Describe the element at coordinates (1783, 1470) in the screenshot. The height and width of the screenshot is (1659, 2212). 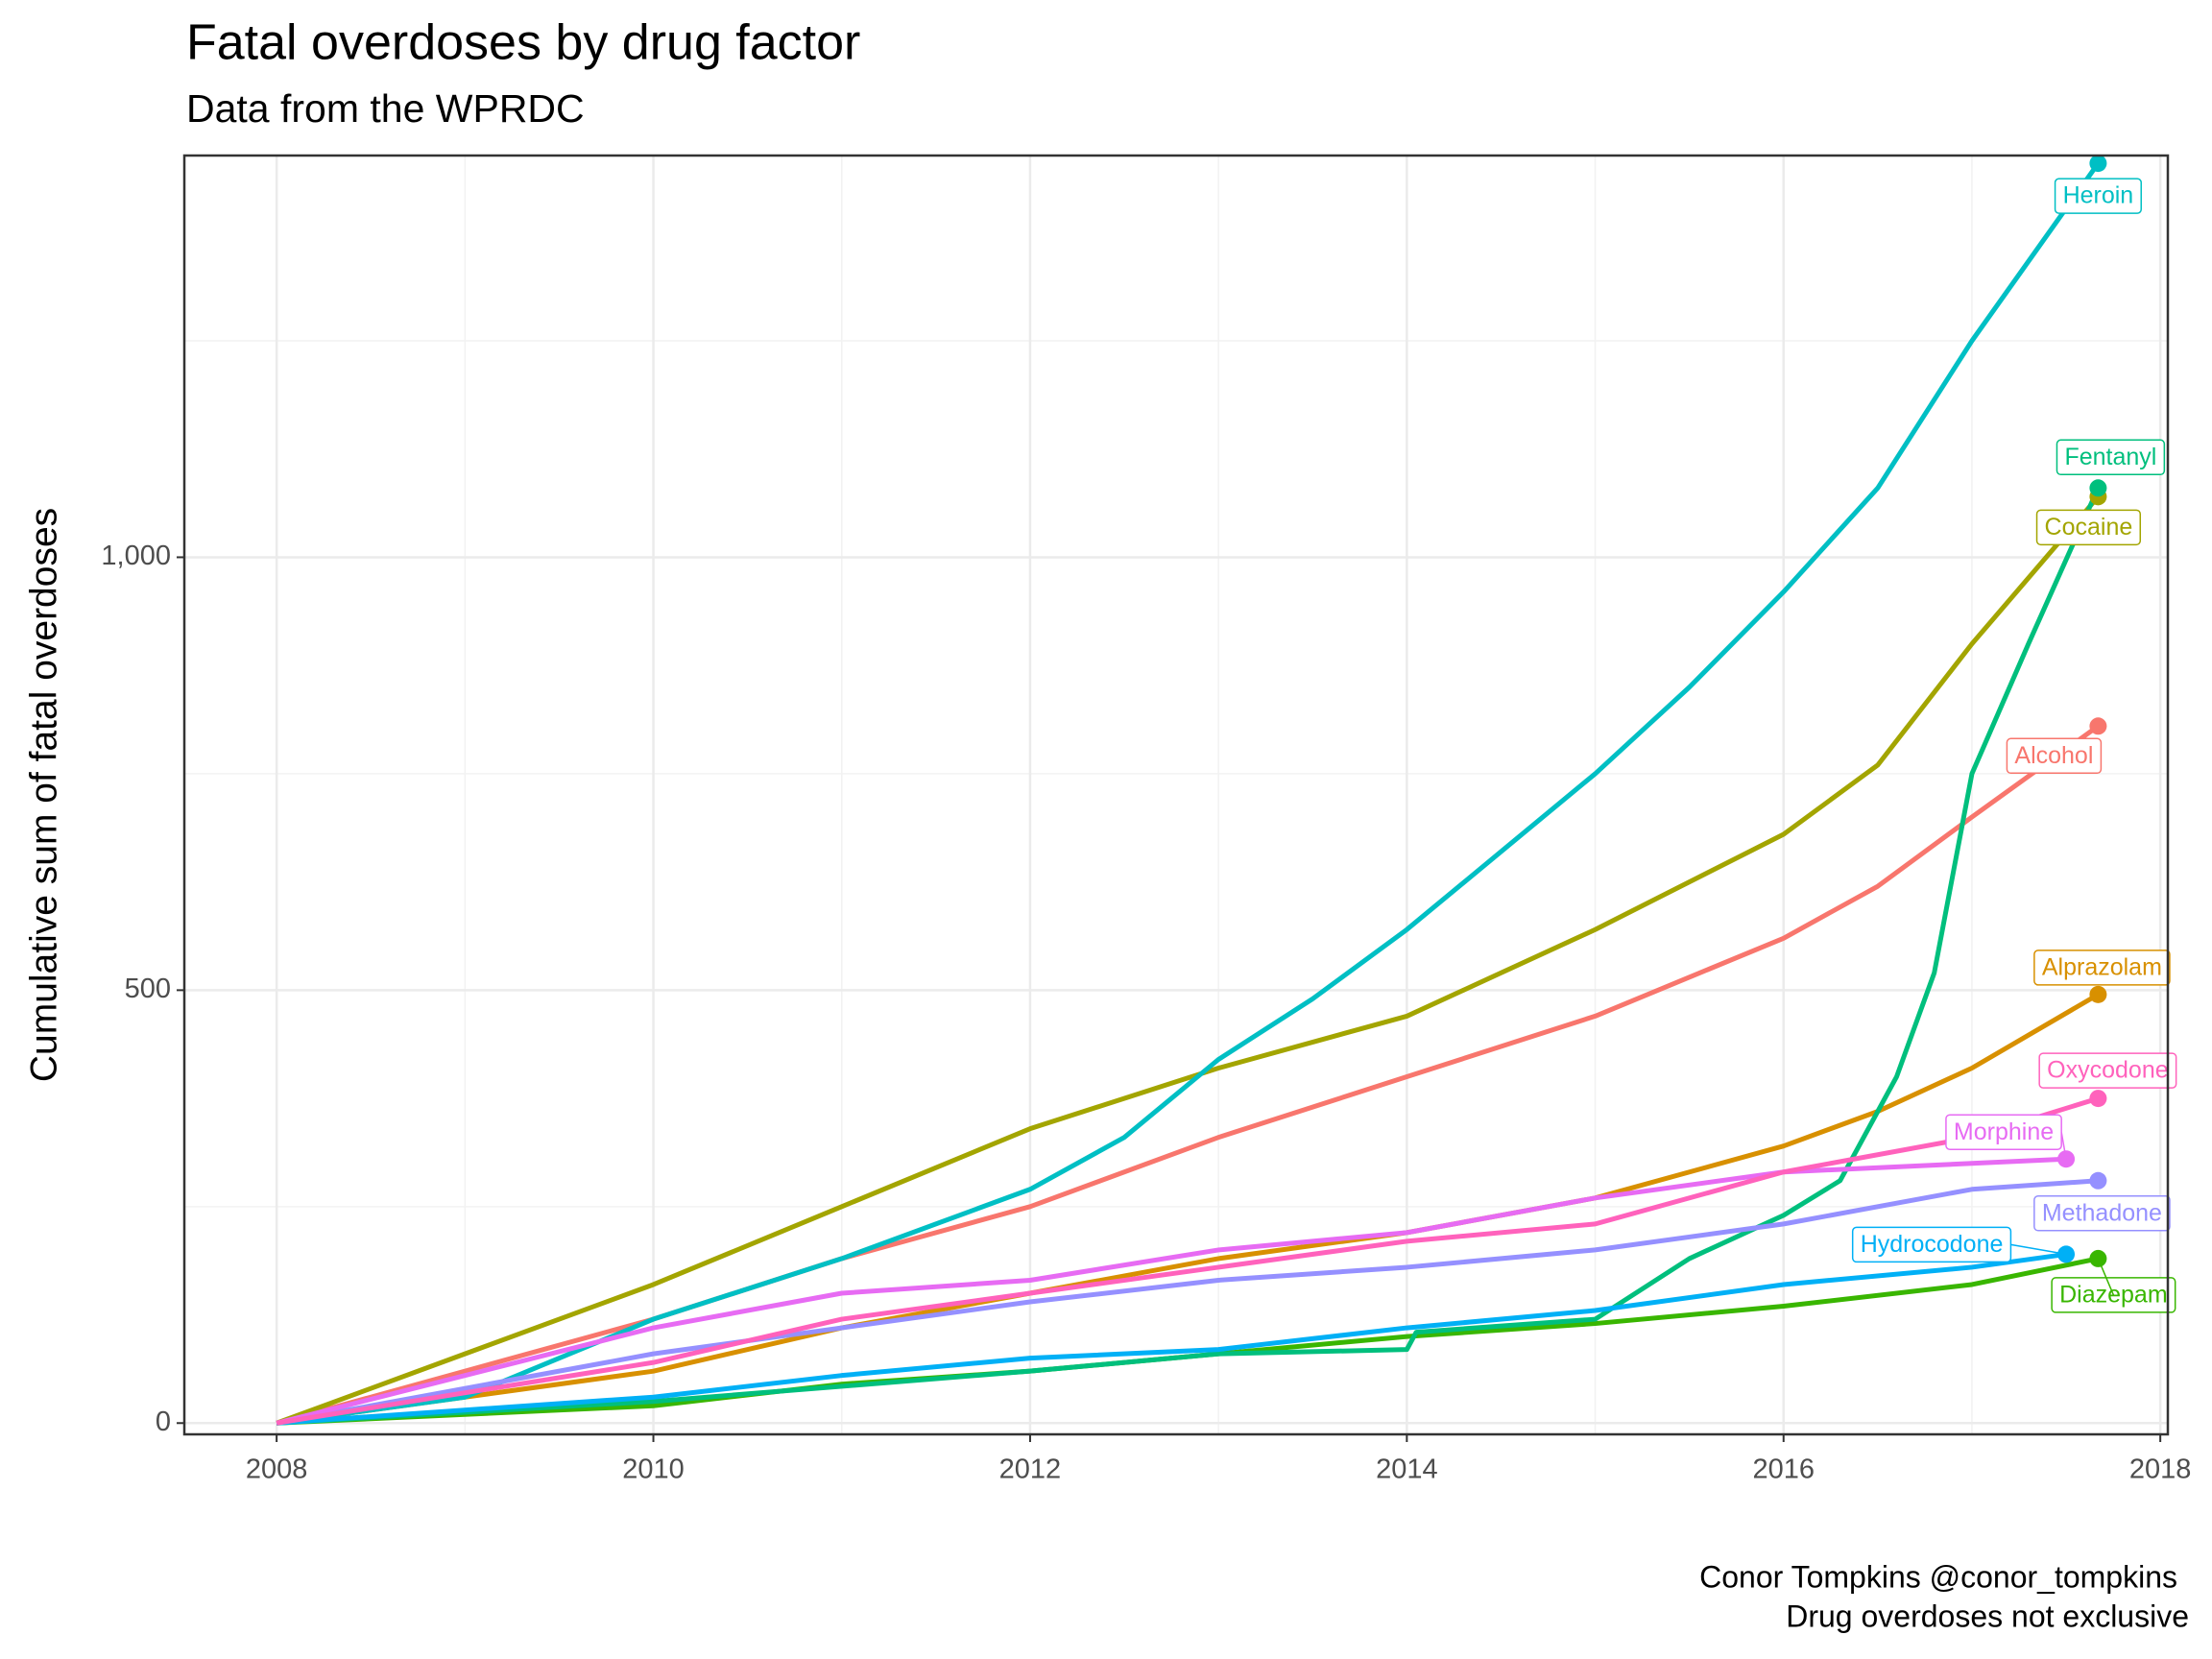
I see `x-tick-label: 2016` at that location.